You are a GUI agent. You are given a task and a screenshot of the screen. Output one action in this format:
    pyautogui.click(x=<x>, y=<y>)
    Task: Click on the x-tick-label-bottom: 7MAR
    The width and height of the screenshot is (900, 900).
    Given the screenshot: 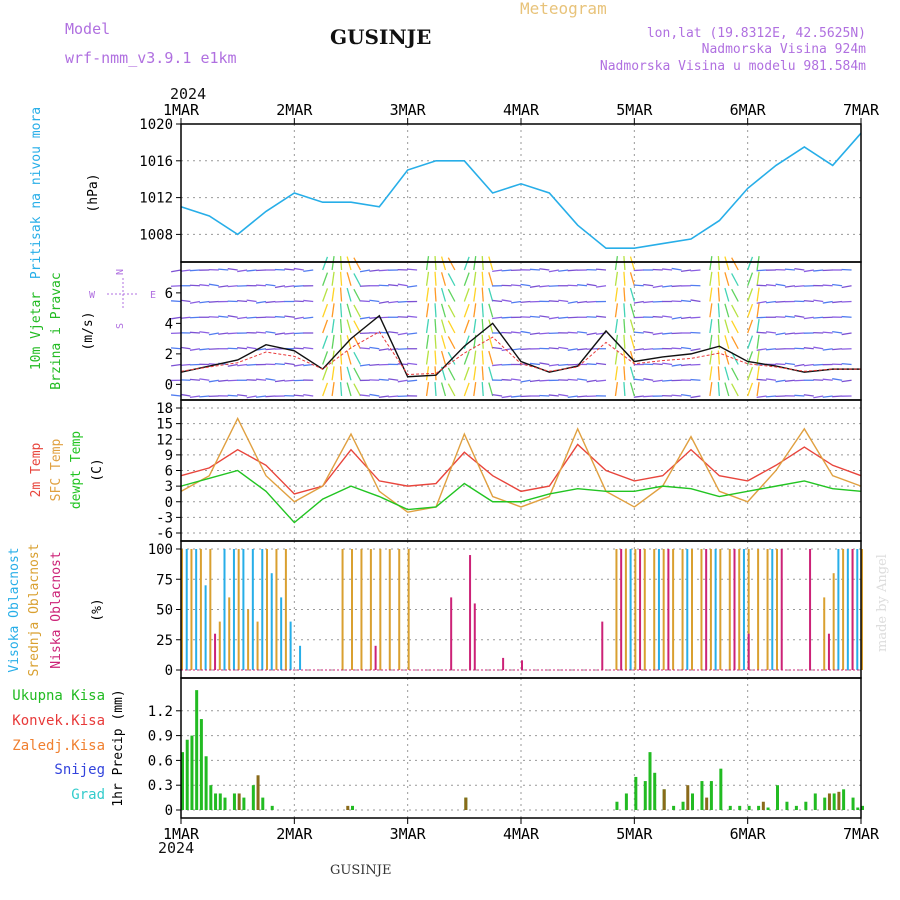 What is the action you would take?
    pyautogui.click(x=861, y=834)
    